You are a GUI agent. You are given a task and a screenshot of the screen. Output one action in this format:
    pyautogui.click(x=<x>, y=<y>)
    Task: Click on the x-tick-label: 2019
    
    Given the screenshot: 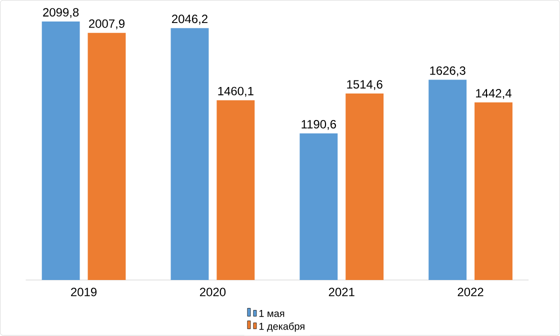 What is the action you would take?
    pyautogui.click(x=84, y=292)
    